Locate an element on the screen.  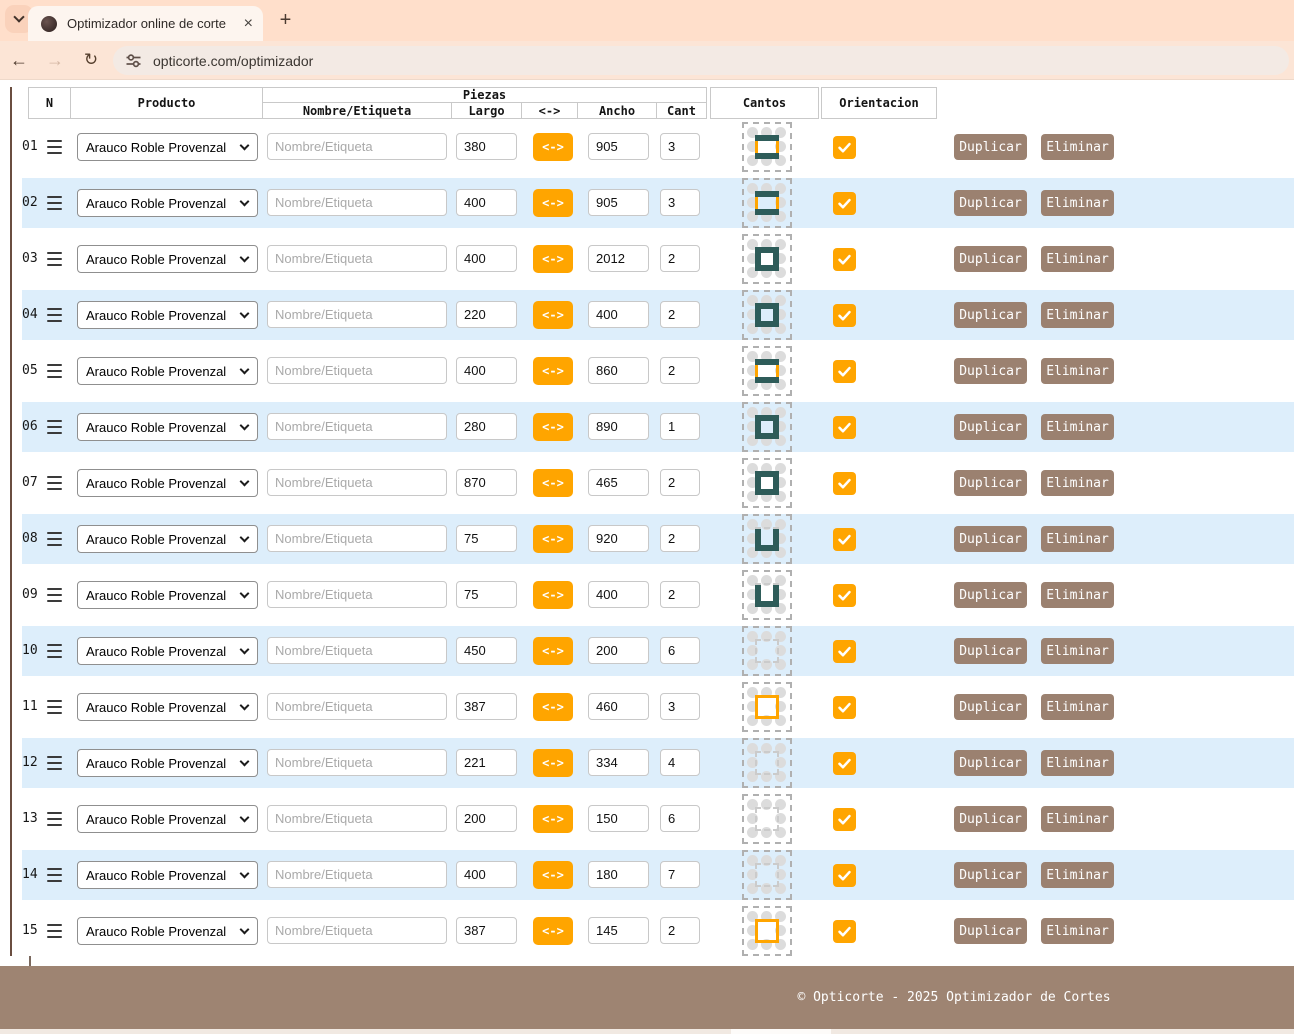
browser-tab: Optimizador online de corte × is located at coordinates (145, 23).